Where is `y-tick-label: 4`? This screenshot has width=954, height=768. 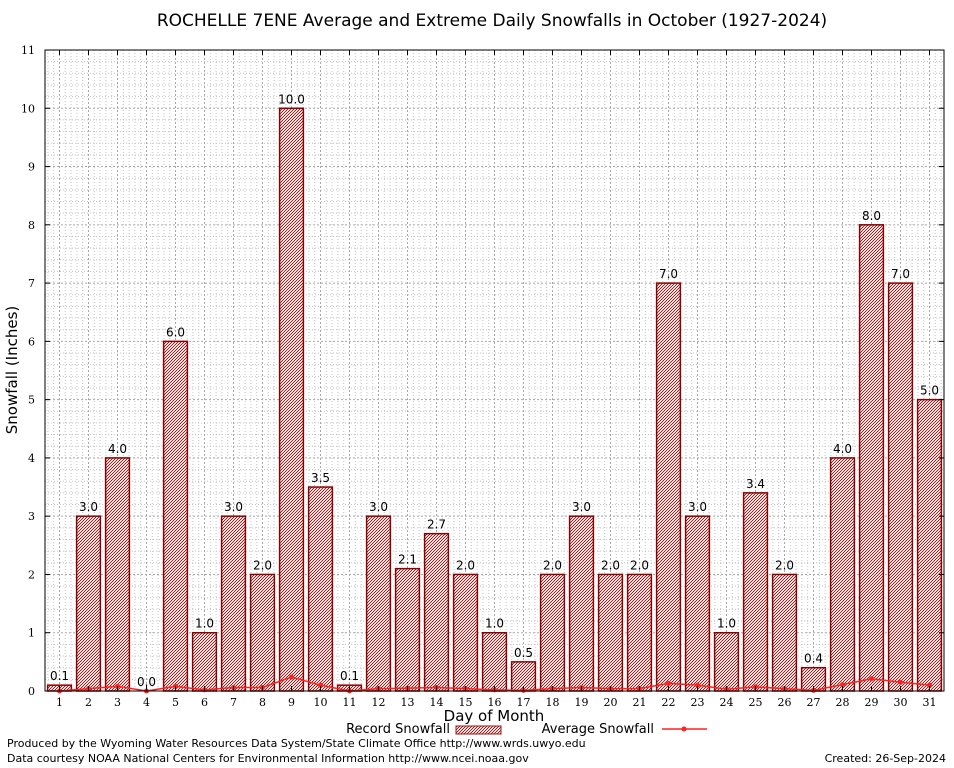 y-tick-label: 4 is located at coordinates (31, 458).